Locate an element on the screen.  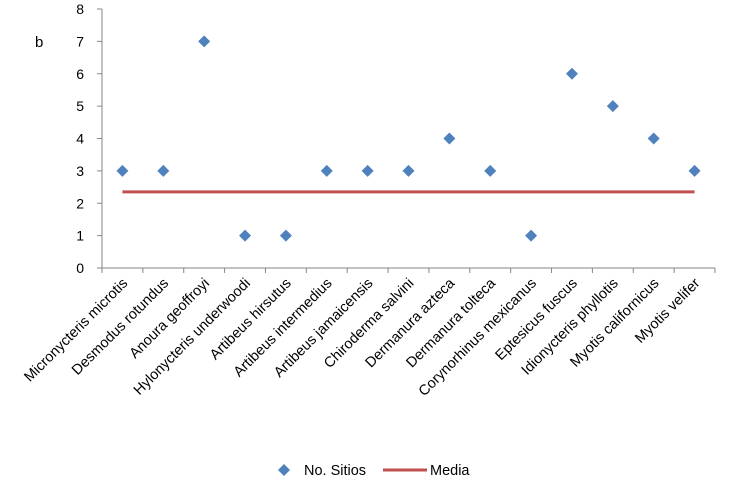
y-tick-label: 3 is located at coordinates (80, 171).